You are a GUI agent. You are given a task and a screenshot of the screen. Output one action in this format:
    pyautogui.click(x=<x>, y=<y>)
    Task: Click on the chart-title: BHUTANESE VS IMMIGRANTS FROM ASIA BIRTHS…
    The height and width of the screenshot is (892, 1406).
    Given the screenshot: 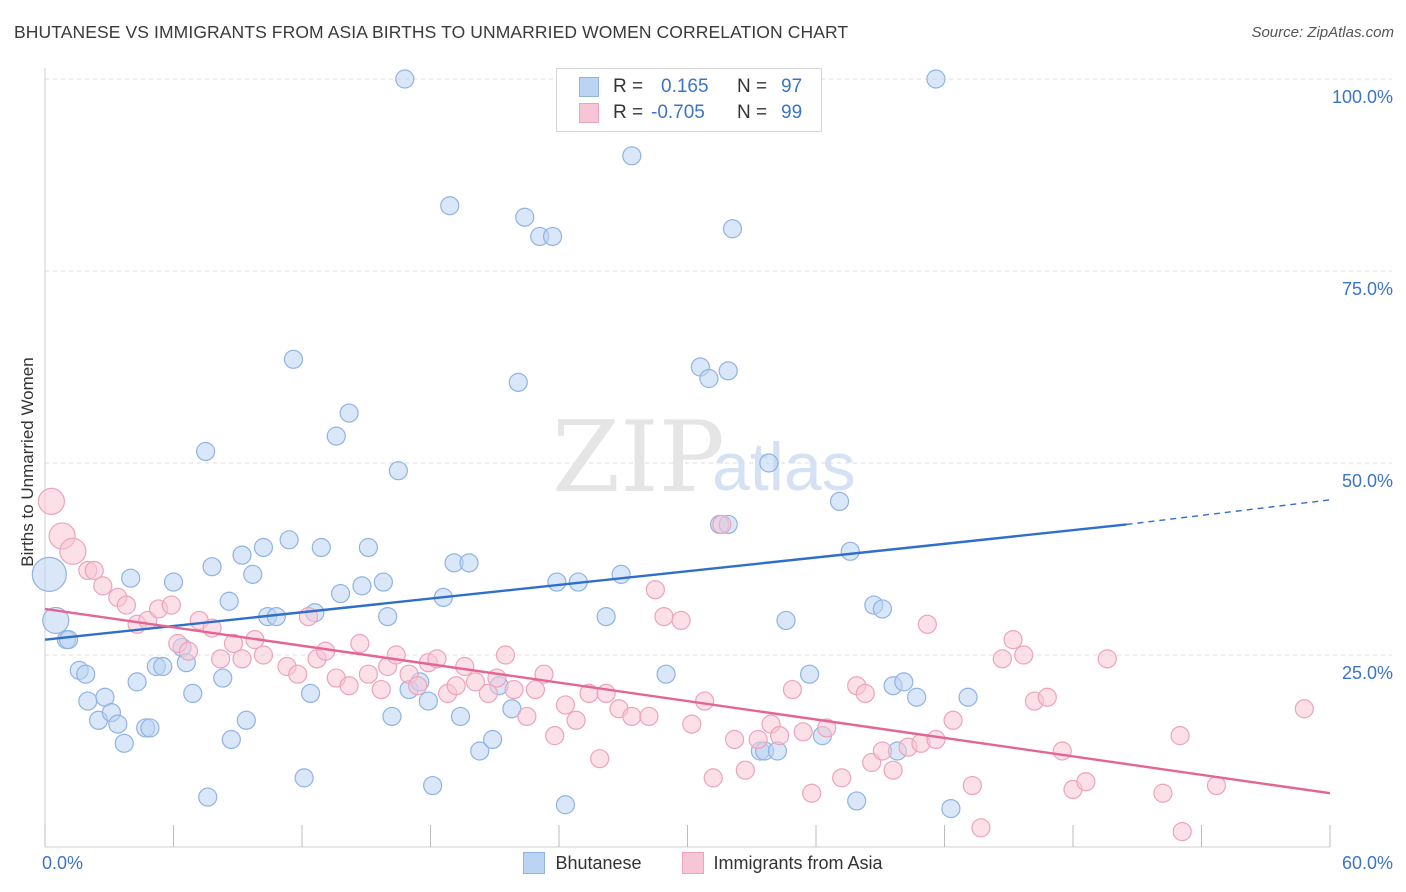 What is the action you would take?
    pyautogui.click(x=431, y=32)
    